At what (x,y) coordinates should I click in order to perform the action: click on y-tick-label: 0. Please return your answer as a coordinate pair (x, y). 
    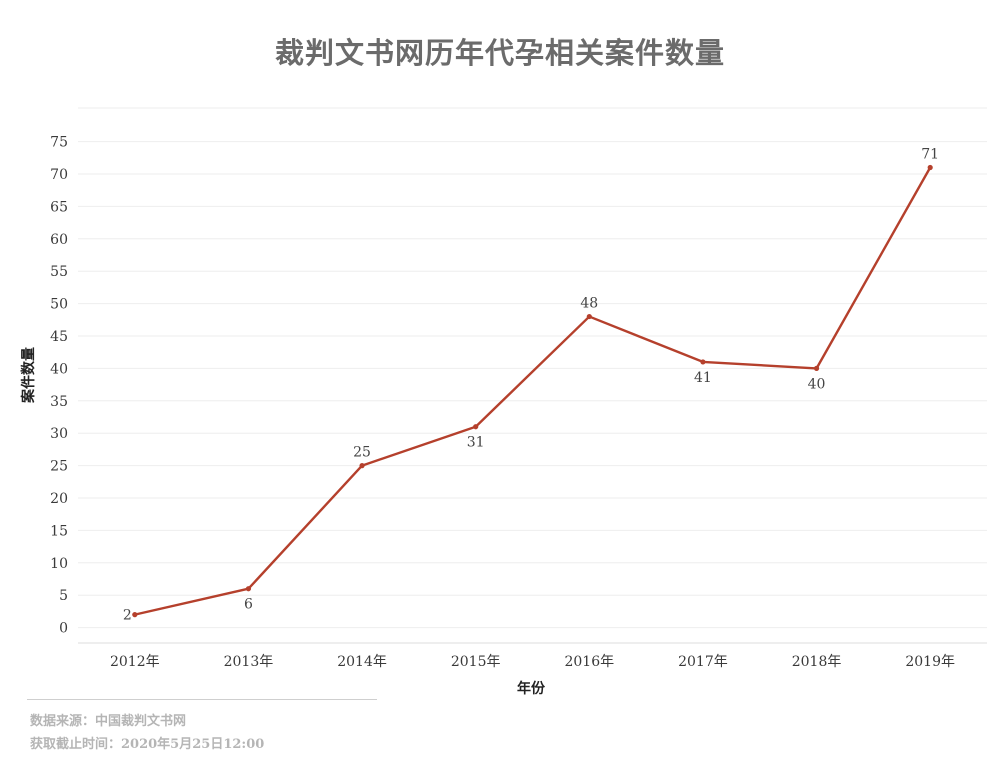
    Looking at the image, I should click on (63, 629).